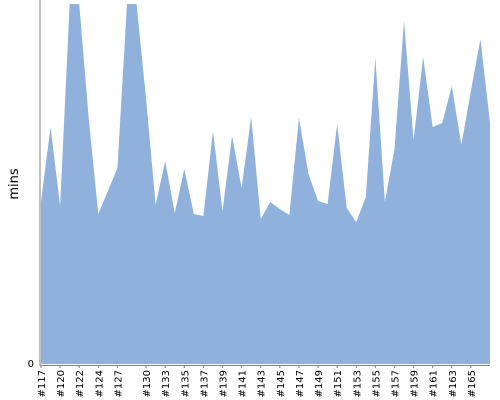  What do you see at coordinates (204, 383) in the screenshot?
I see `x-tick-label: #137` at bounding box center [204, 383].